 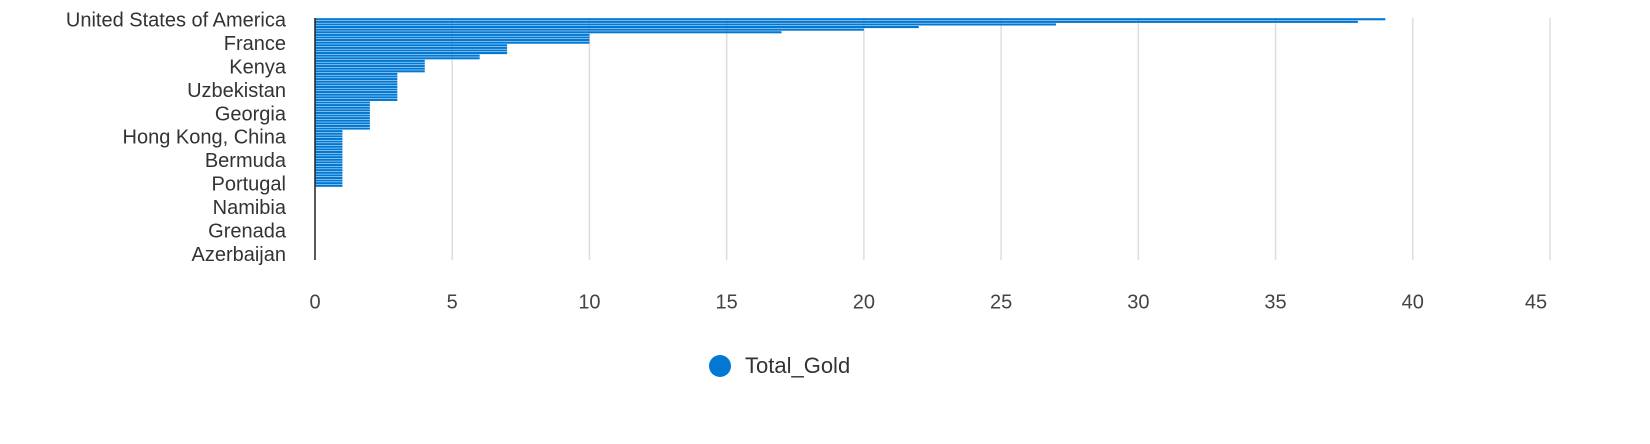 I want to click on x-tick-label: 15, so click(x=727, y=302).